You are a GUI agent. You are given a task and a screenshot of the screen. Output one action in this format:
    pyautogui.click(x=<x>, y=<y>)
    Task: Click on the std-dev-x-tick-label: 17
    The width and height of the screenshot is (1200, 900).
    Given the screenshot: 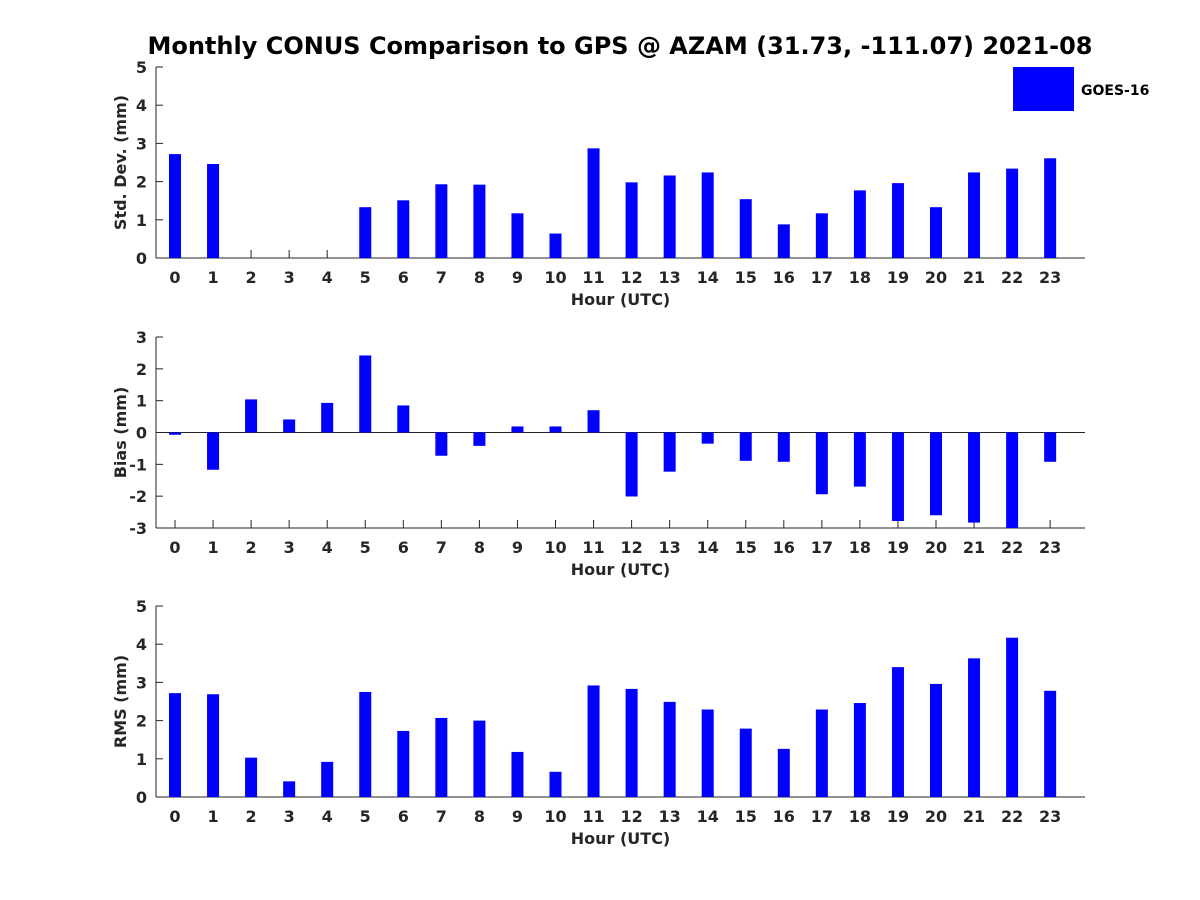 What is the action you would take?
    pyautogui.click(x=822, y=277)
    